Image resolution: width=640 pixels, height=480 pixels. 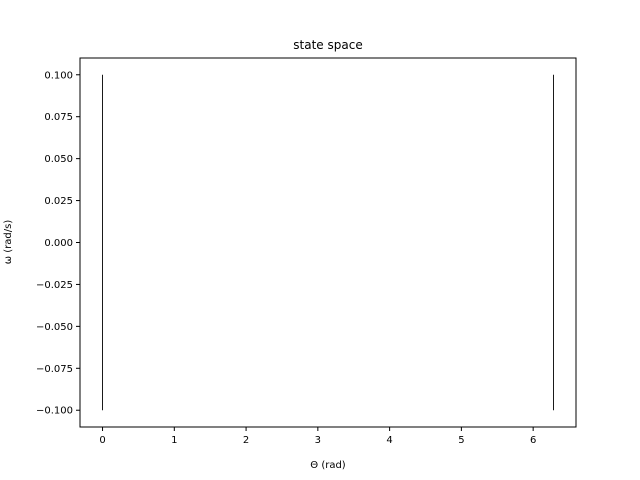 I want to click on y-tick-label: −0.050, so click(x=54, y=327).